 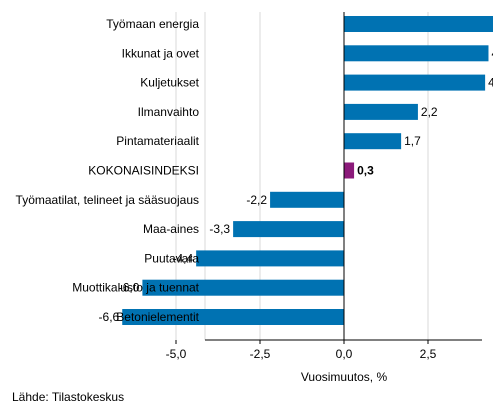 What do you see at coordinates (219, 229) in the screenshot?
I see `value-label: -3,3` at bounding box center [219, 229].